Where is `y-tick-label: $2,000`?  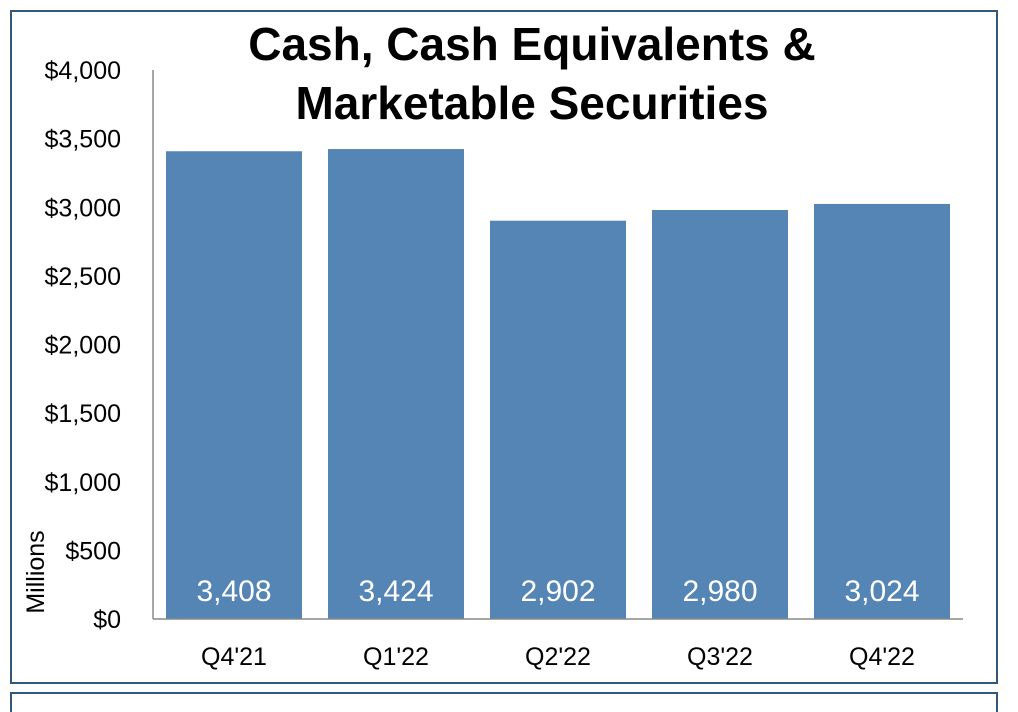 y-tick-label: $2,000 is located at coordinates (83, 346).